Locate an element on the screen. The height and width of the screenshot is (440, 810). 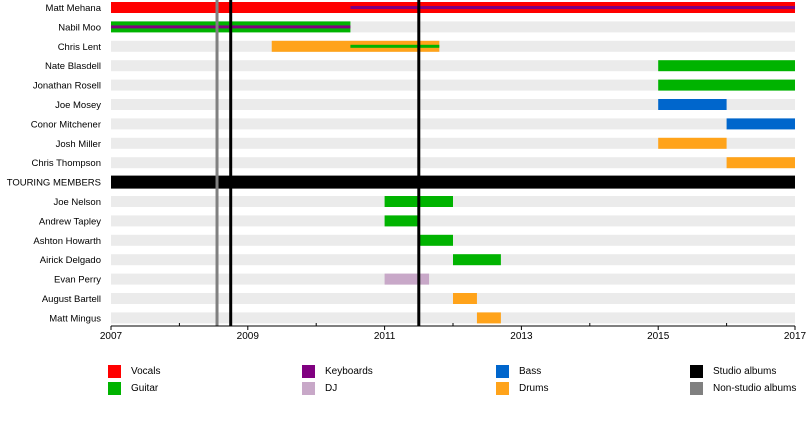
x-tick-label: 2007 is located at coordinates (111, 336).